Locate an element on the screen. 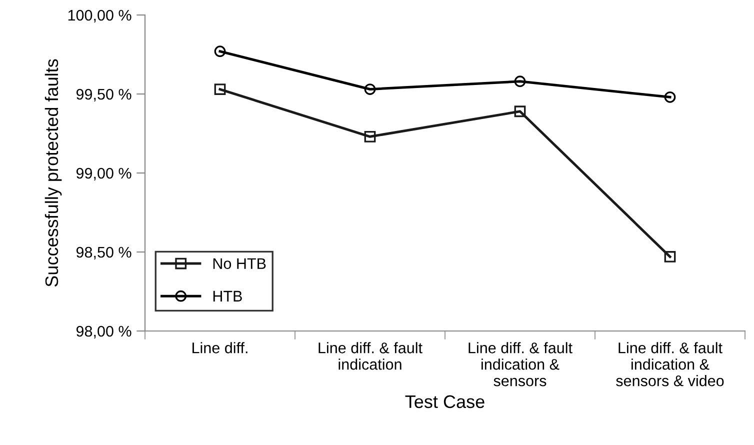 The image size is (754, 445). y-tick-label: 100,00 % is located at coordinates (100, 16).